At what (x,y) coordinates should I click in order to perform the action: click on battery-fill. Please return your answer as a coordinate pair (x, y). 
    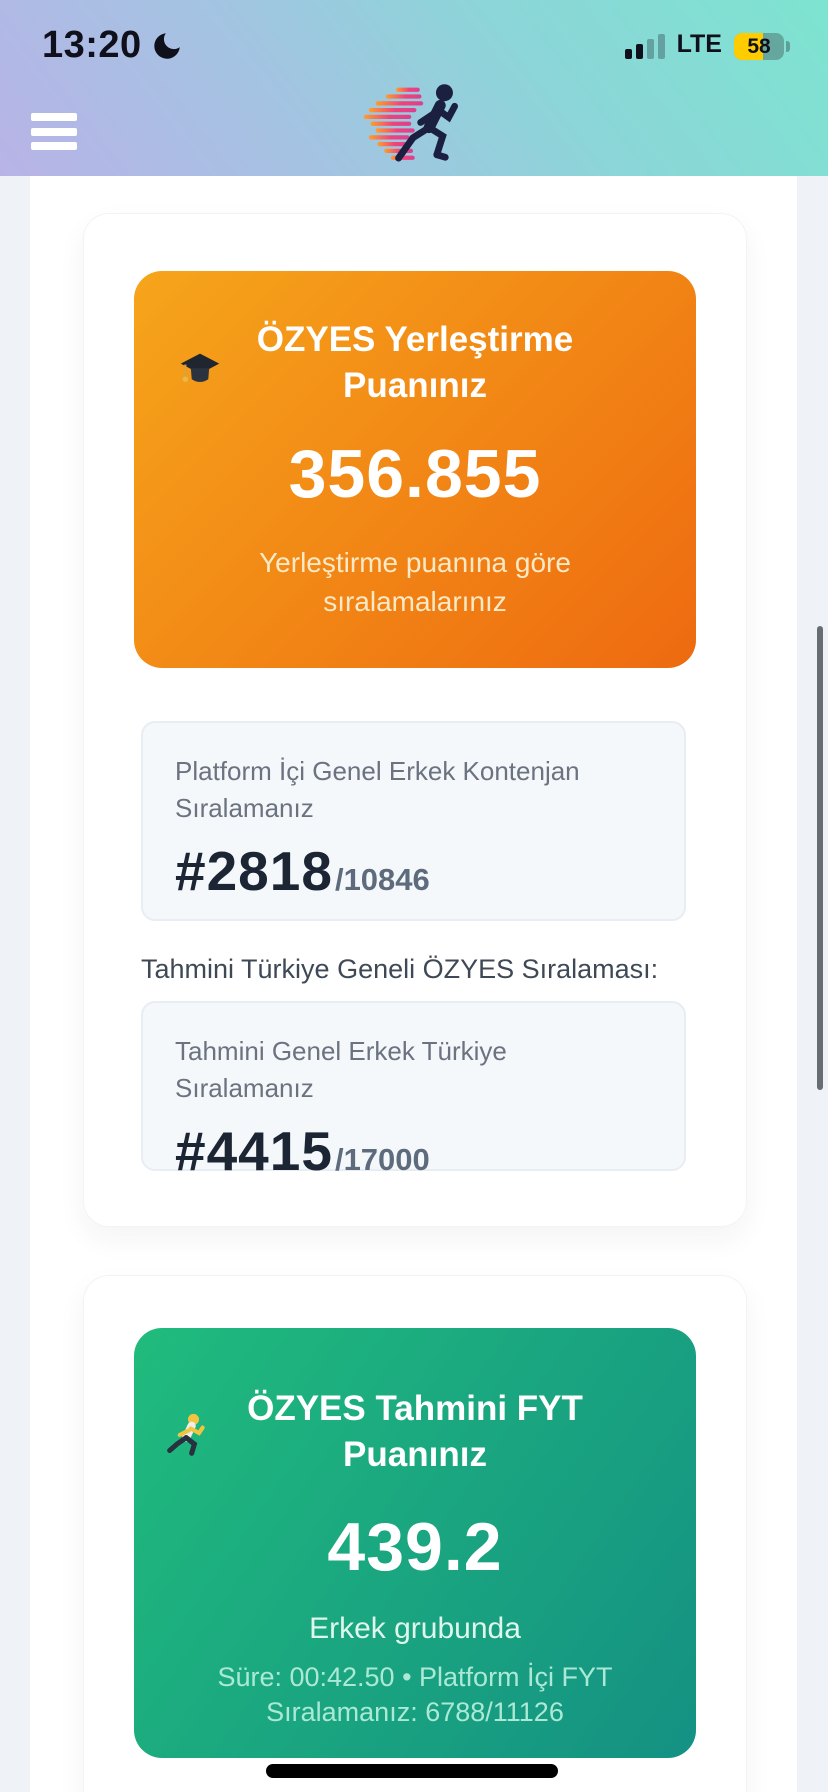
    Looking at the image, I should click on (748, 46).